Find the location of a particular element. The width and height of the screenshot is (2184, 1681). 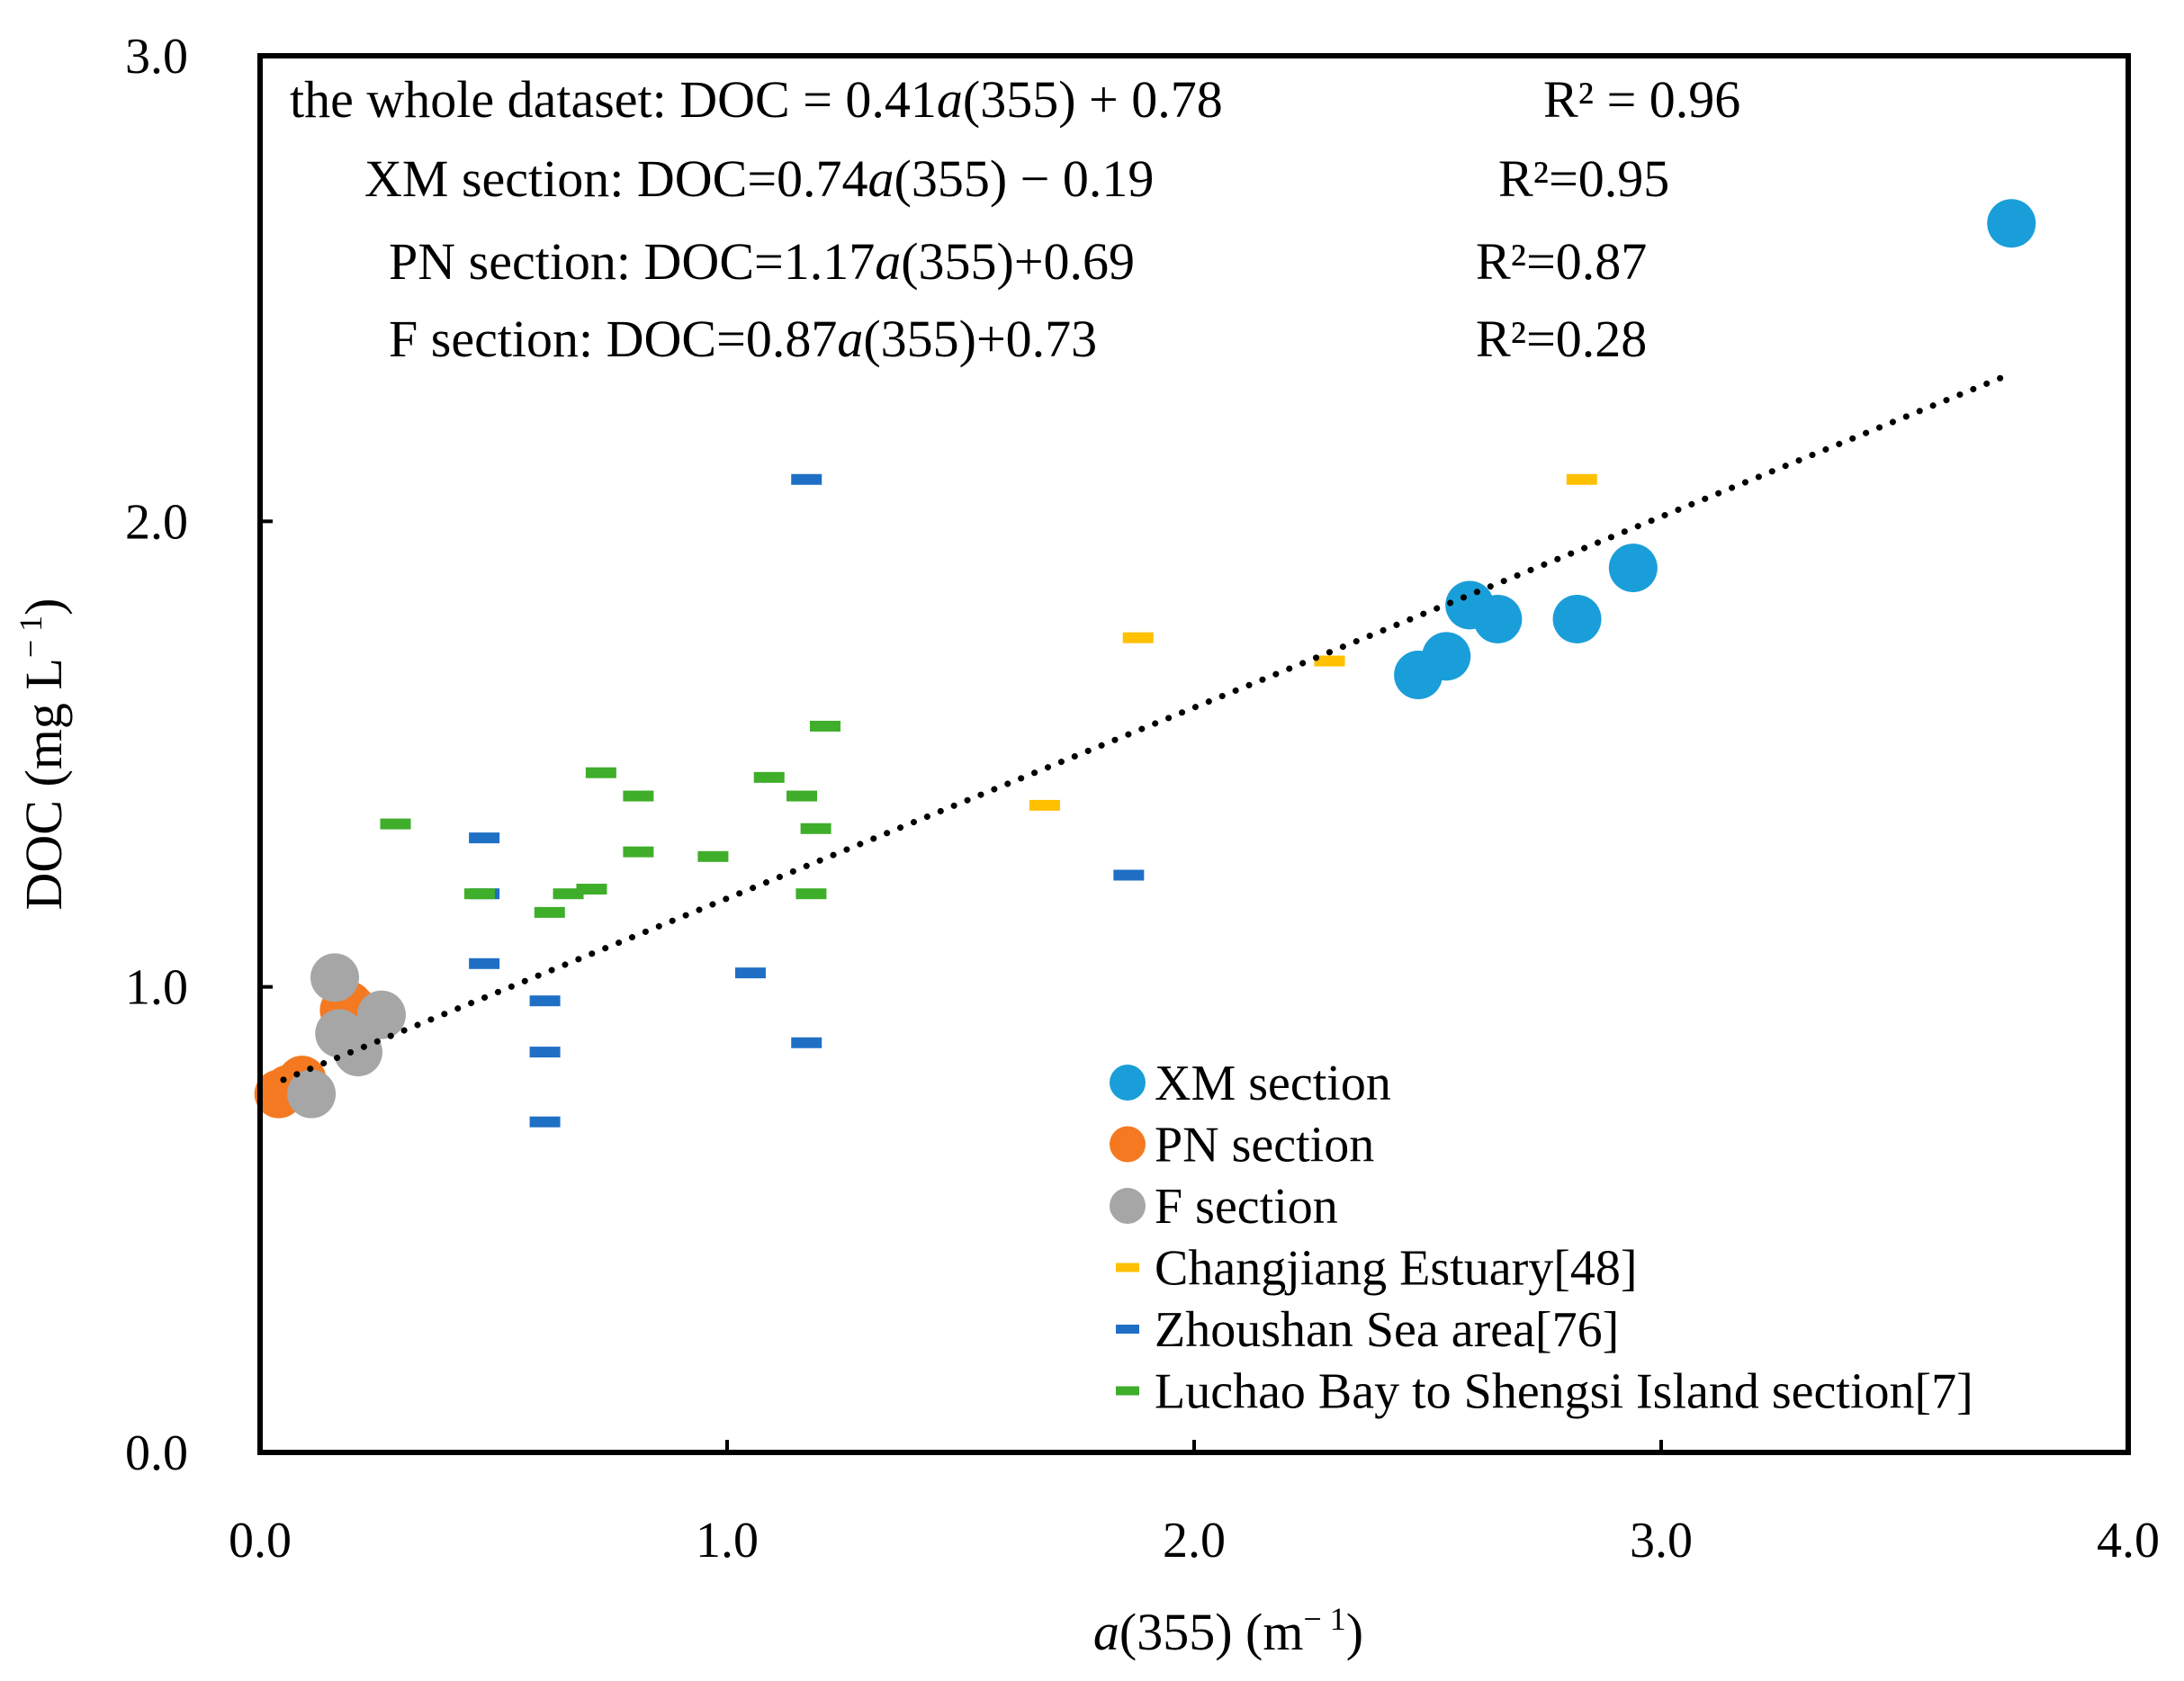

legend-item-changjiang-estuary: Changjiang Estuary[48] is located at coordinates (1377, 1269).